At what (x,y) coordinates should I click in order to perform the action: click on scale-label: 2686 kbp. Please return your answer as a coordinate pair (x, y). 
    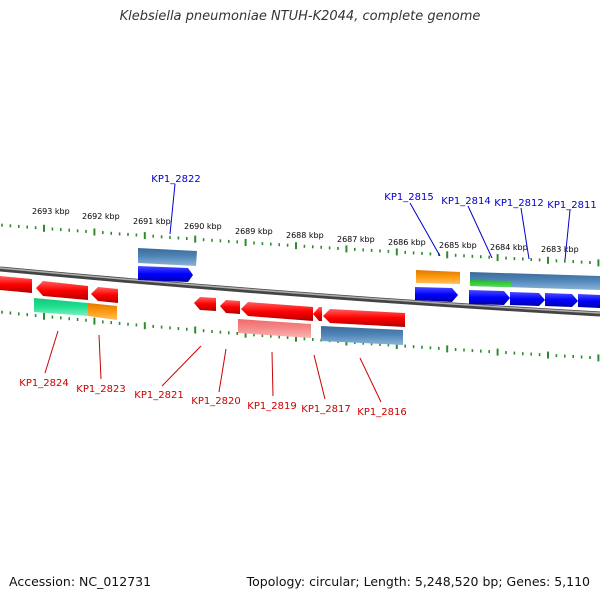
    Looking at the image, I should click on (407, 242).